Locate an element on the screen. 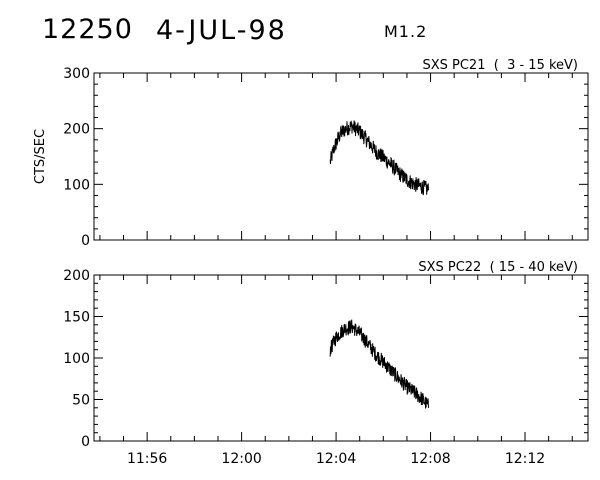  panel-title: SXS PC21 ( 3 - 15 keV) is located at coordinates (500, 65).